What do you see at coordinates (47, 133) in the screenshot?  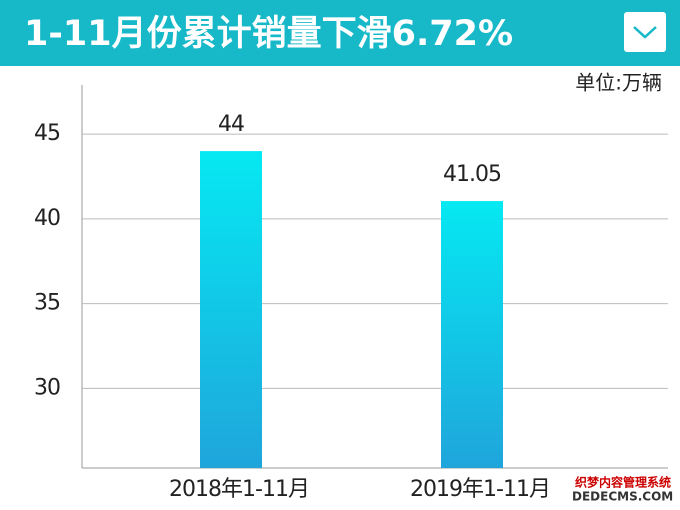 I see `y-tick-label: 45` at bounding box center [47, 133].